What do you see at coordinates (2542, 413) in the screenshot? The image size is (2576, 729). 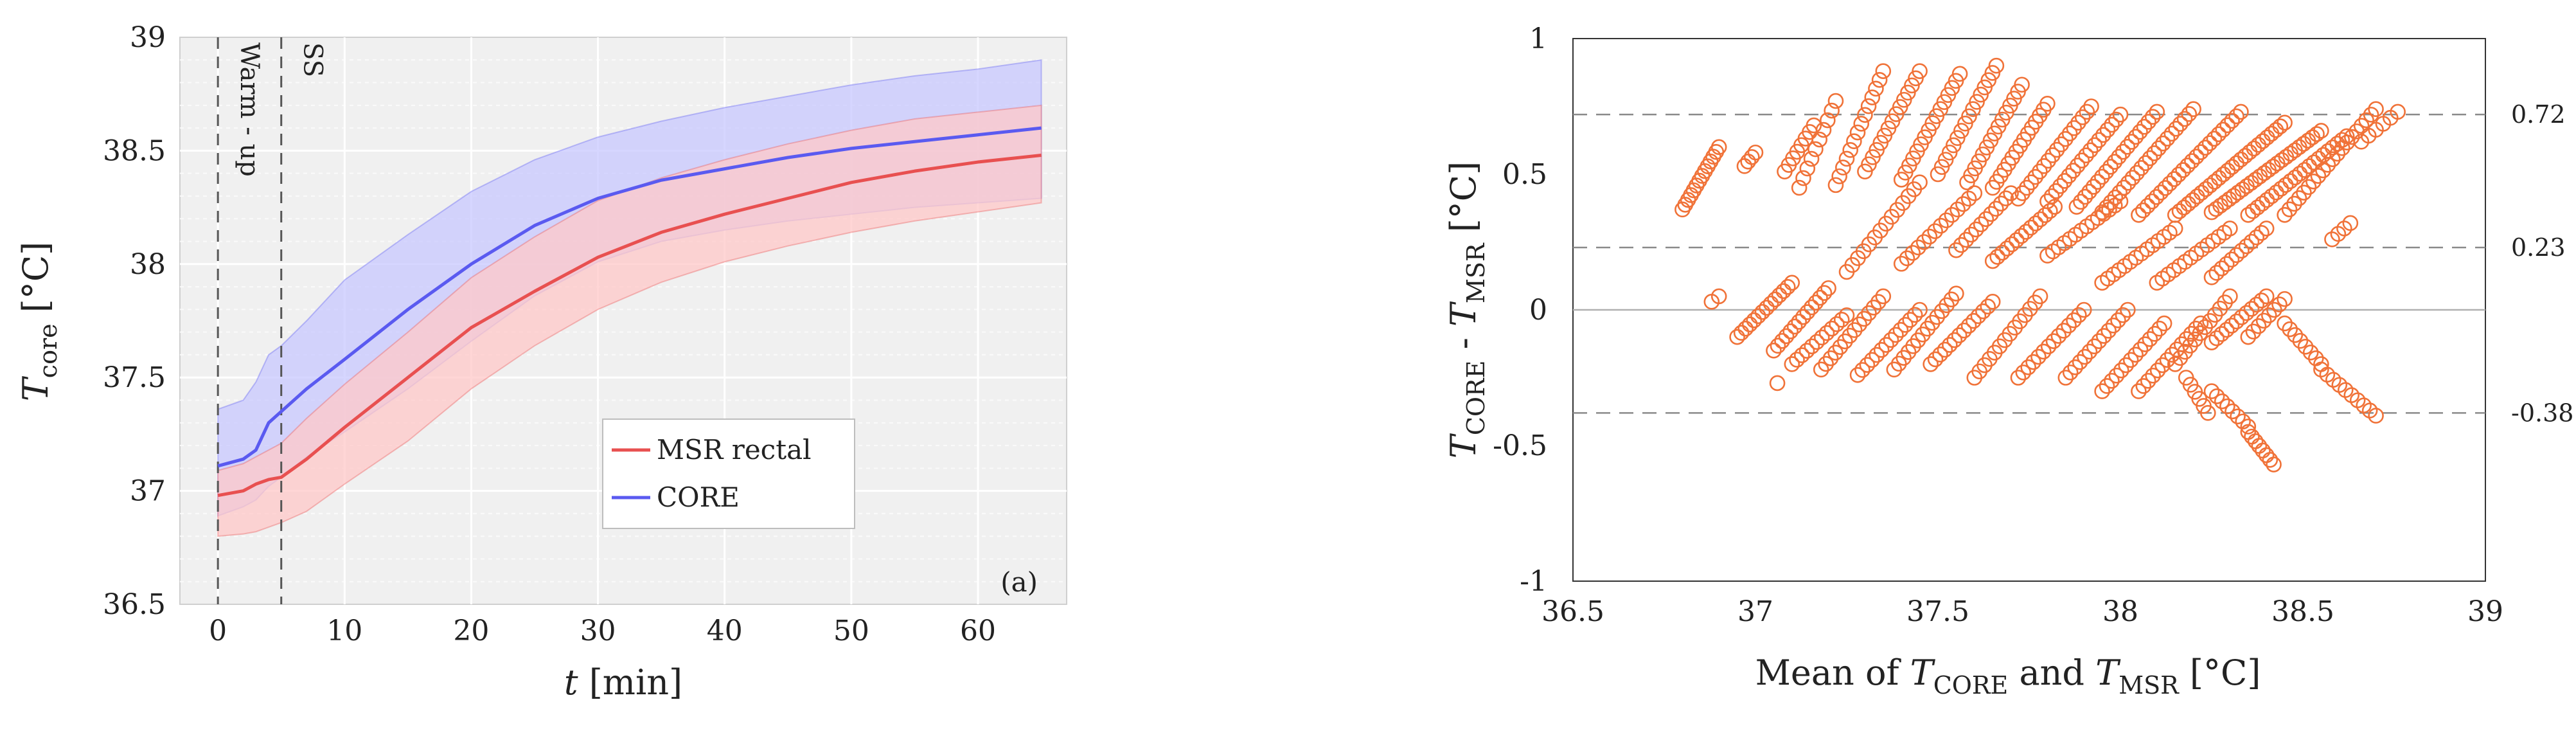 I see `reference-line-label: -0.38` at bounding box center [2542, 413].